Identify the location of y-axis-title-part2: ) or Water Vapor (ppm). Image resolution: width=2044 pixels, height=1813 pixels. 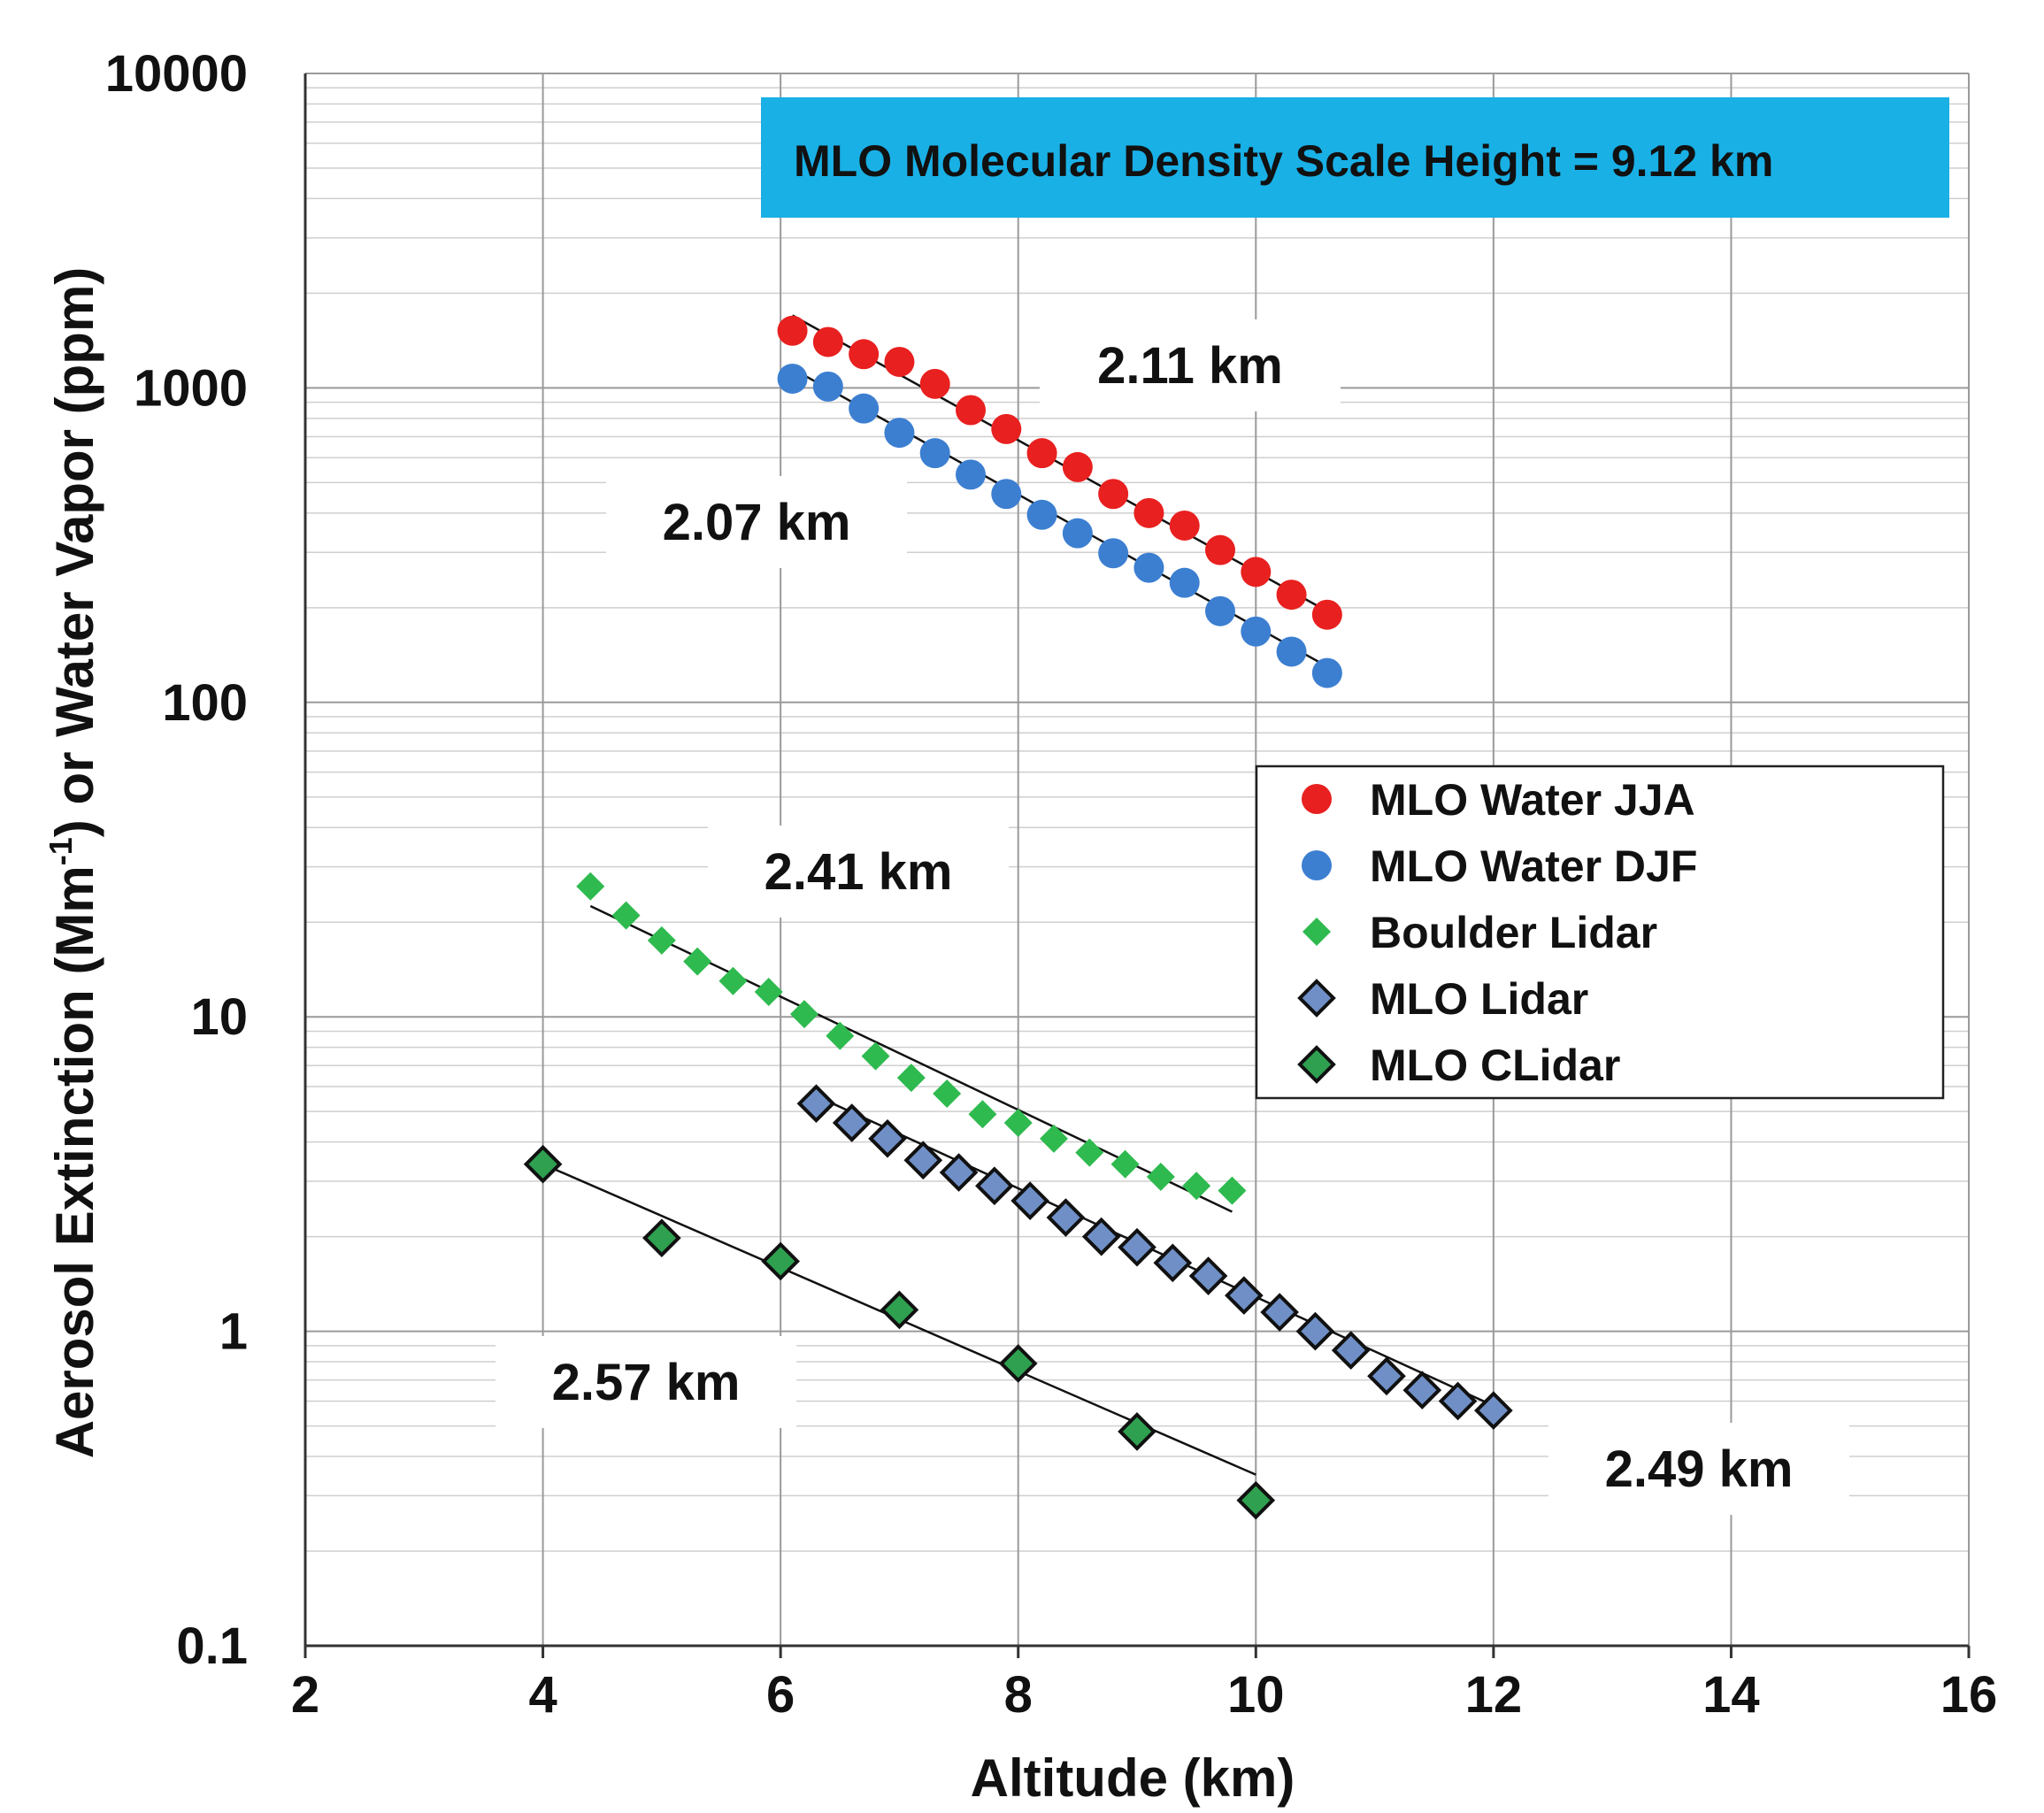
(74, 552).